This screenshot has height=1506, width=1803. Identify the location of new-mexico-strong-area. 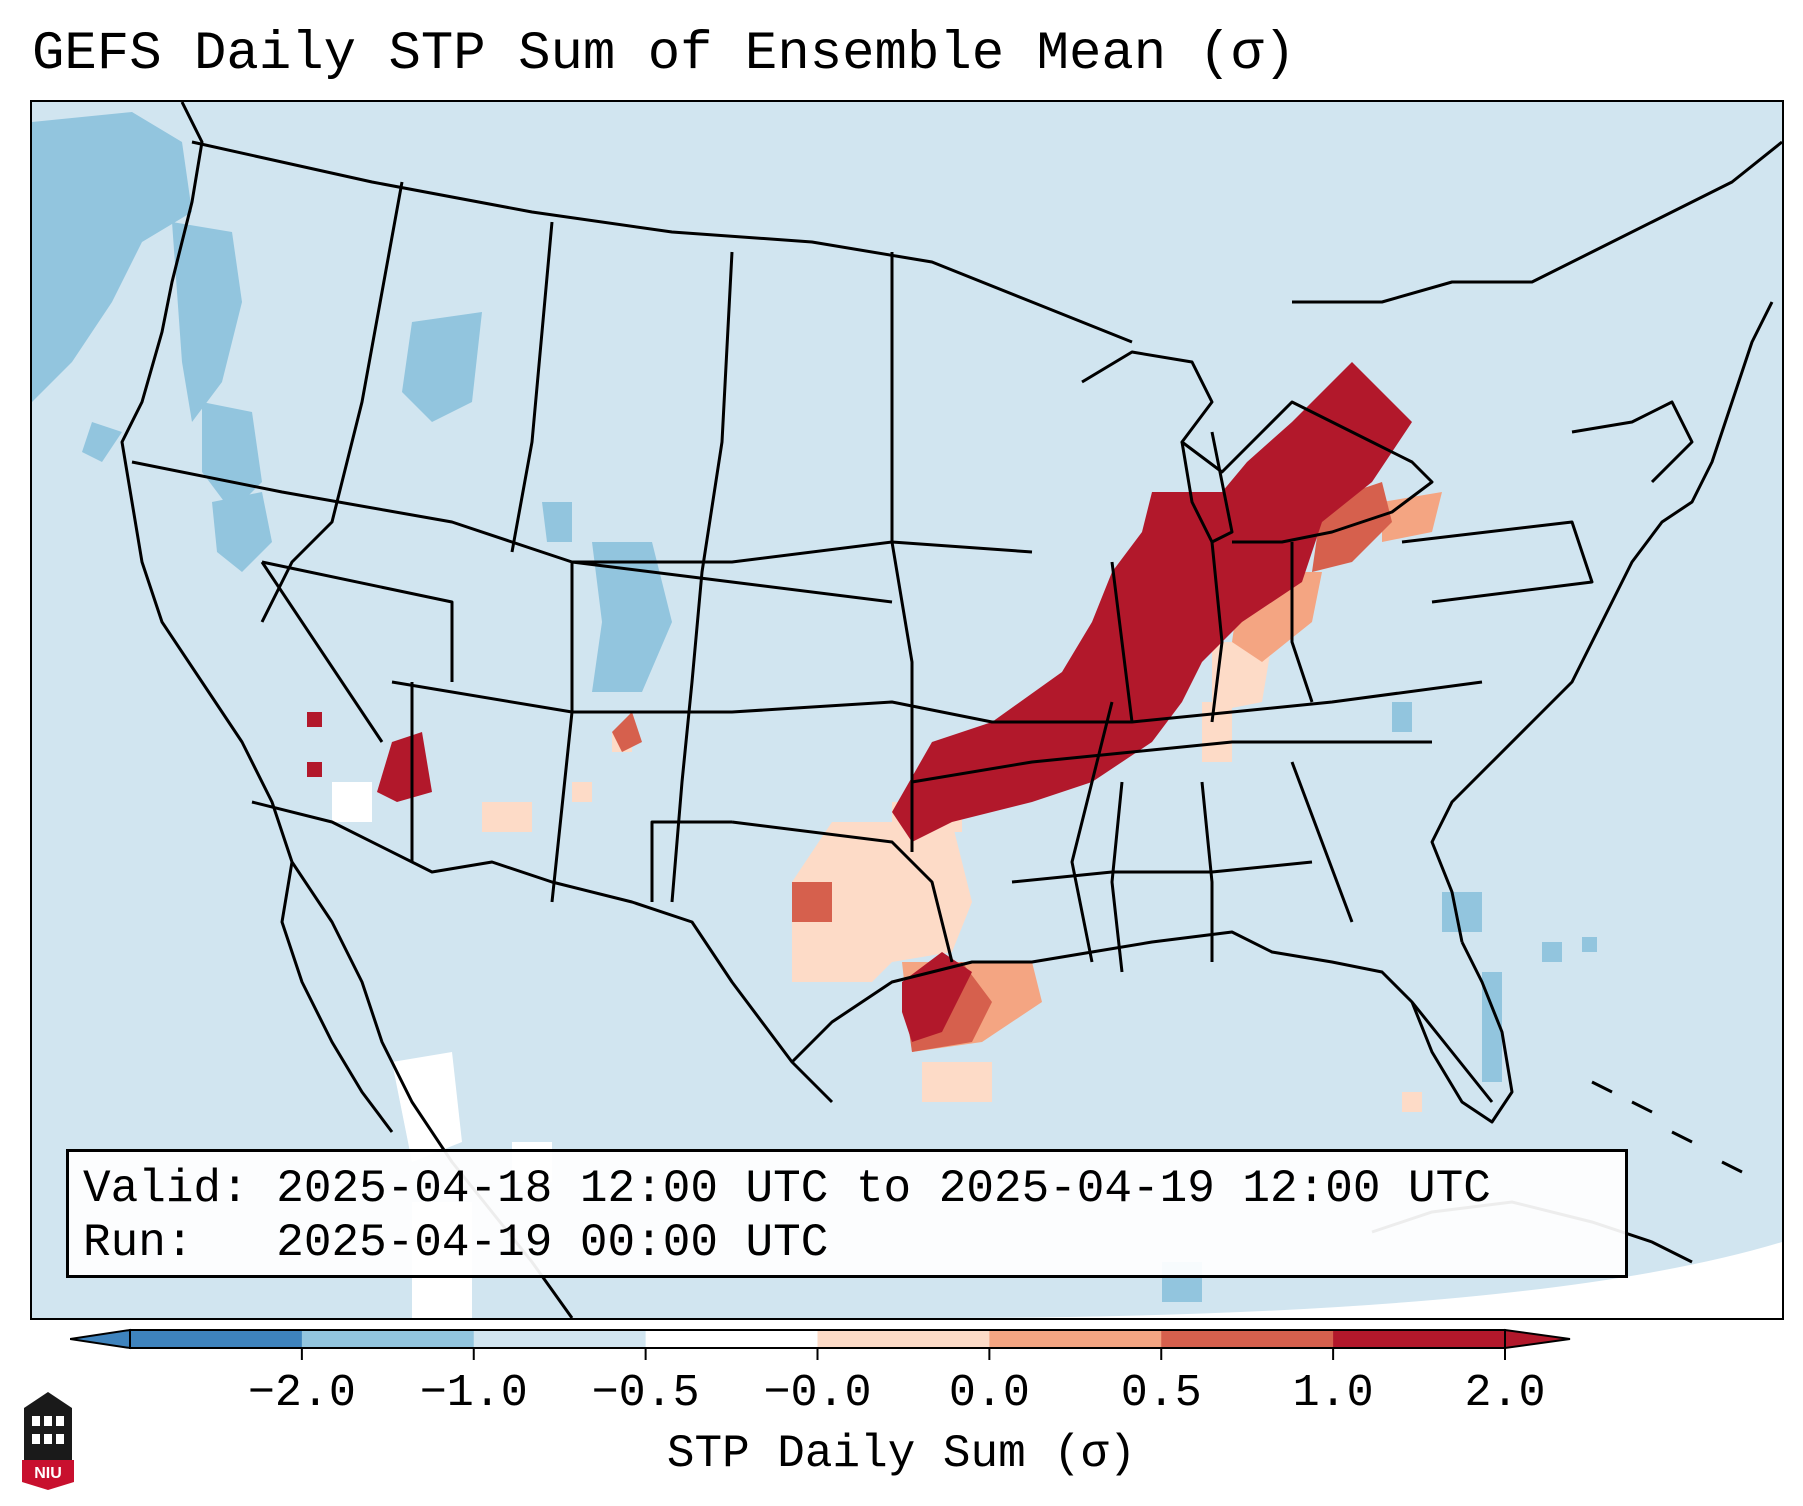
(627, 732).